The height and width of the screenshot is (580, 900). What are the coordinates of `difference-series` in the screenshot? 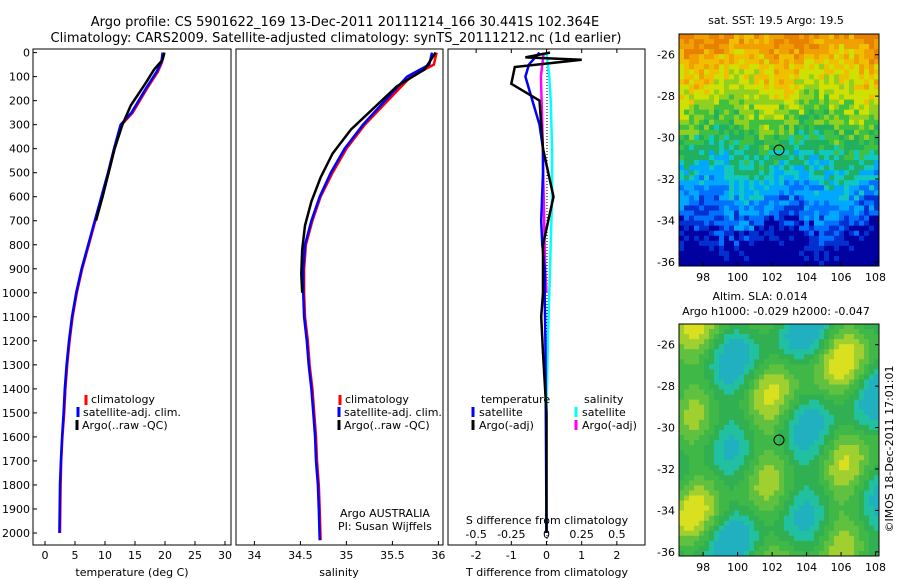 It's located at (545, 292).